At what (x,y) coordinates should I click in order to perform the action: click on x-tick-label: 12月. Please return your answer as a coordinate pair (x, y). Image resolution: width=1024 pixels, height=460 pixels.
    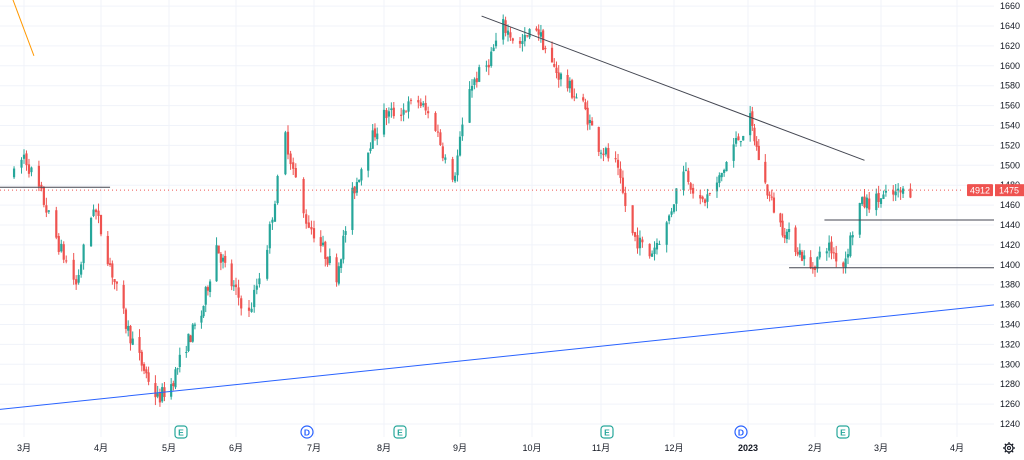
    Looking at the image, I should click on (673, 448).